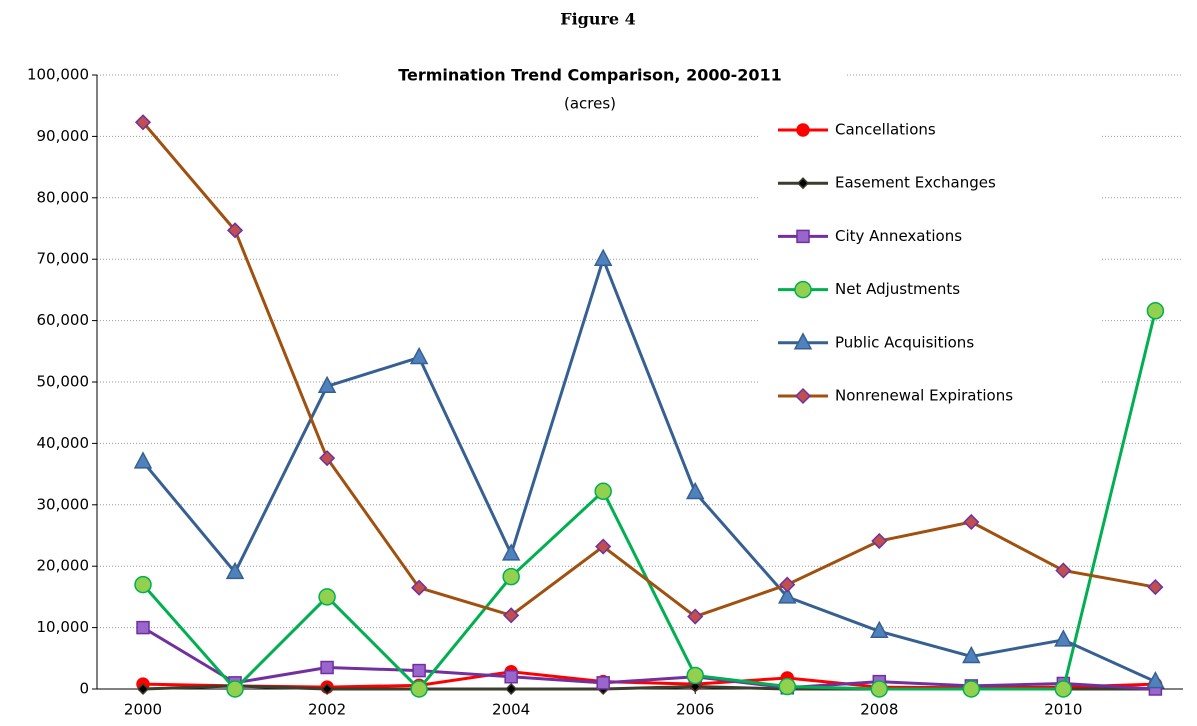 Image resolution: width=1197 pixels, height=726 pixels. What do you see at coordinates (924, 396) in the screenshot?
I see `legend-label: Nonrenewal Expirations` at bounding box center [924, 396].